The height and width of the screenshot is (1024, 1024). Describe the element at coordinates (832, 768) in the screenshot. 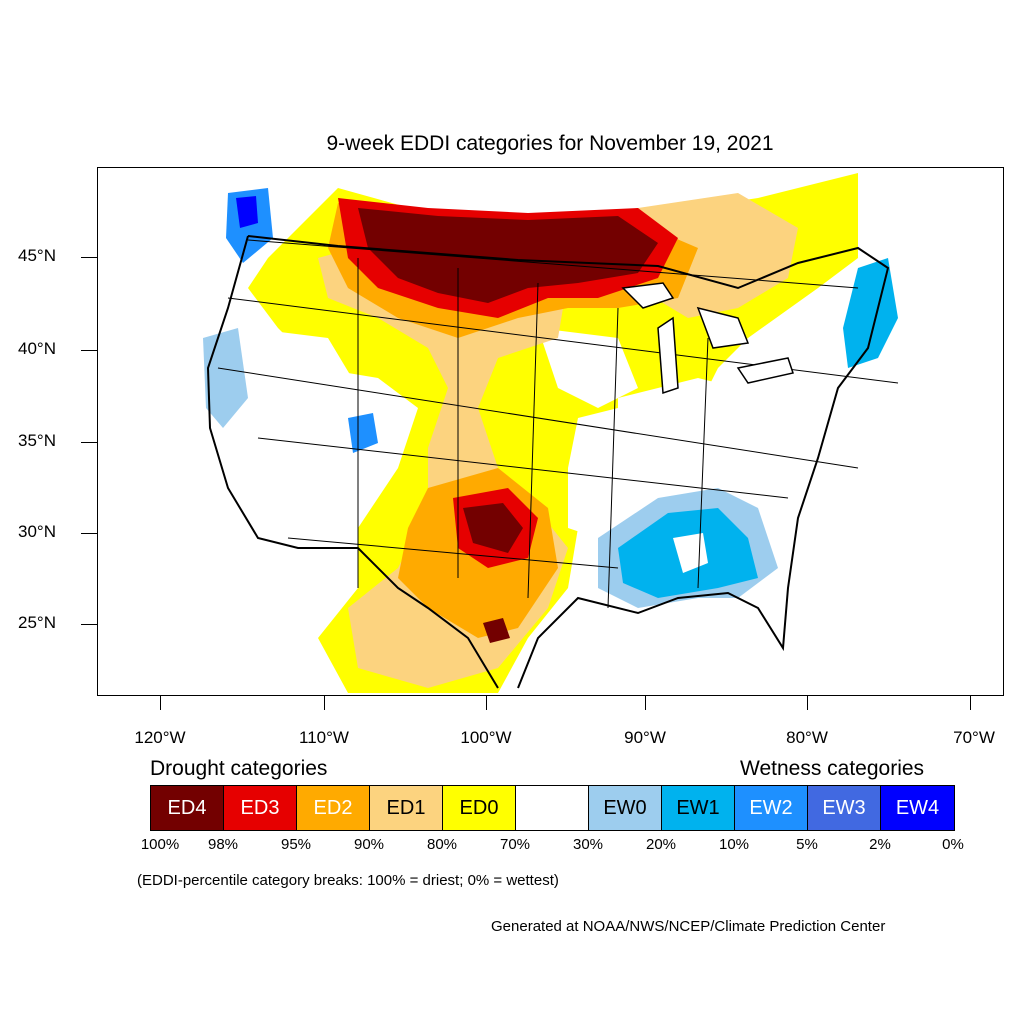

I see `wetness-categories-heading: Wetness categories` at that location.